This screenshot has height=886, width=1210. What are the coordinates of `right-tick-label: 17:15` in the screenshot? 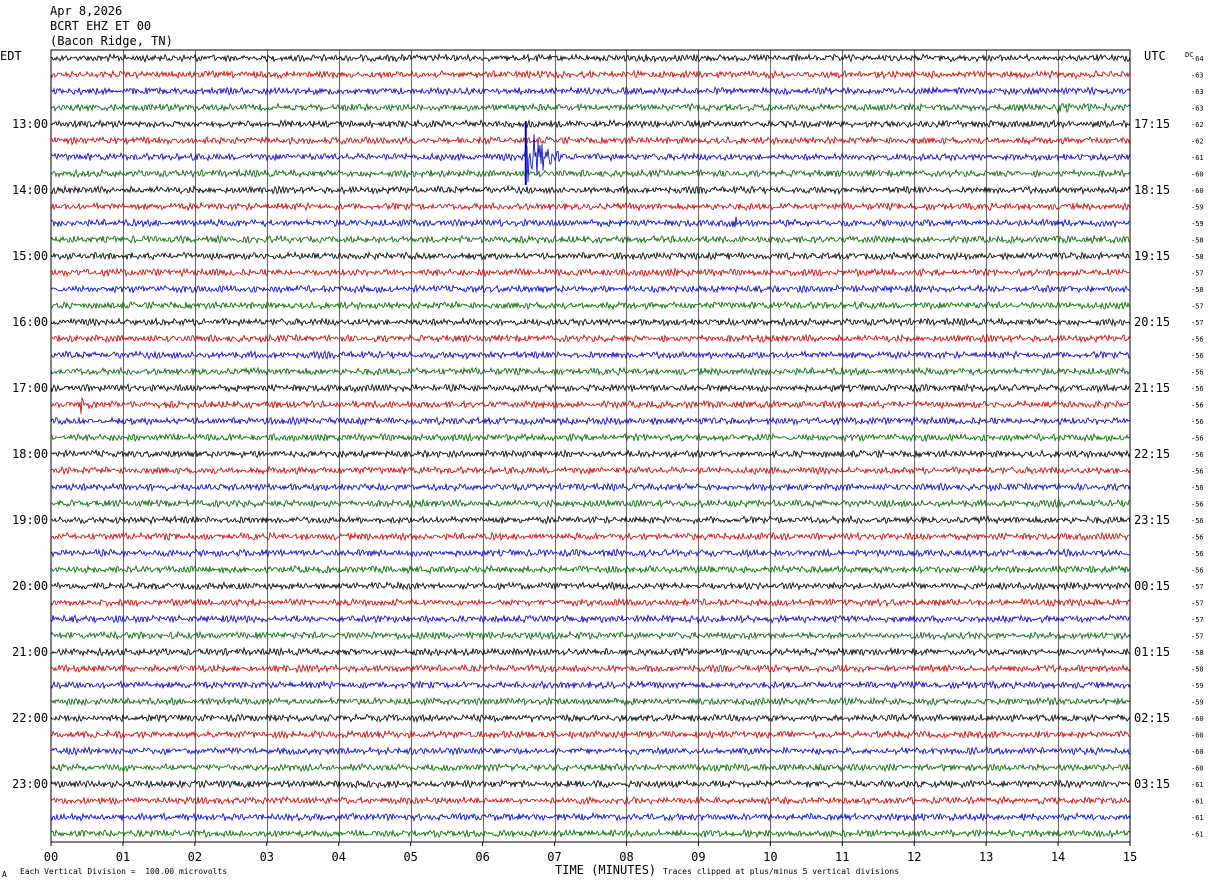 It's located at (1152, 124).